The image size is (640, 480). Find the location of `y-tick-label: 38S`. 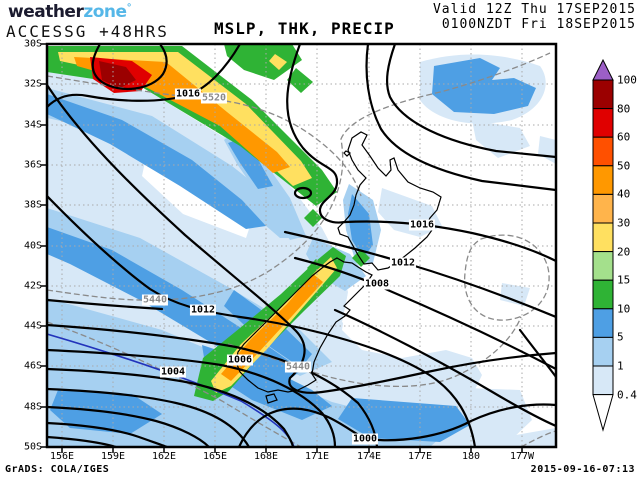

y-tick-label: 38S is located at coordinates (32, 205).